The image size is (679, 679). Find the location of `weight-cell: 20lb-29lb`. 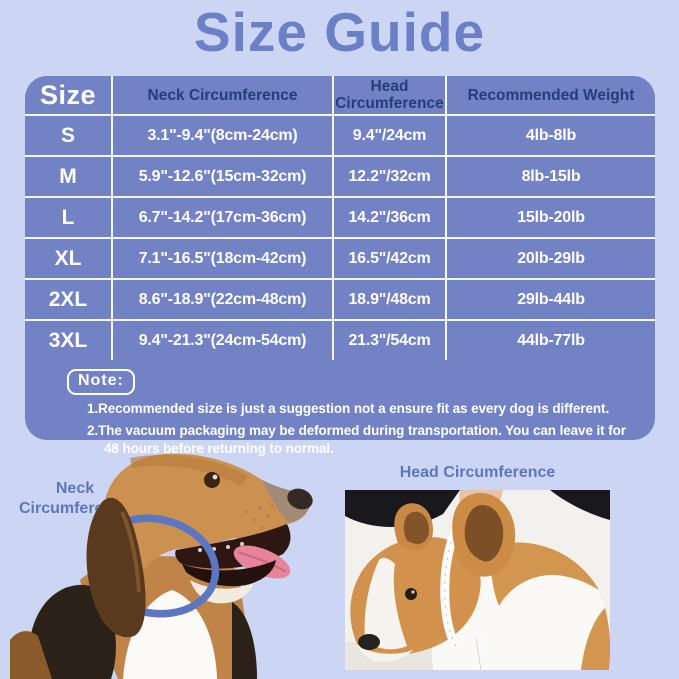

weight-cell: 20lb-29lb is located at coordinates (551, 258).